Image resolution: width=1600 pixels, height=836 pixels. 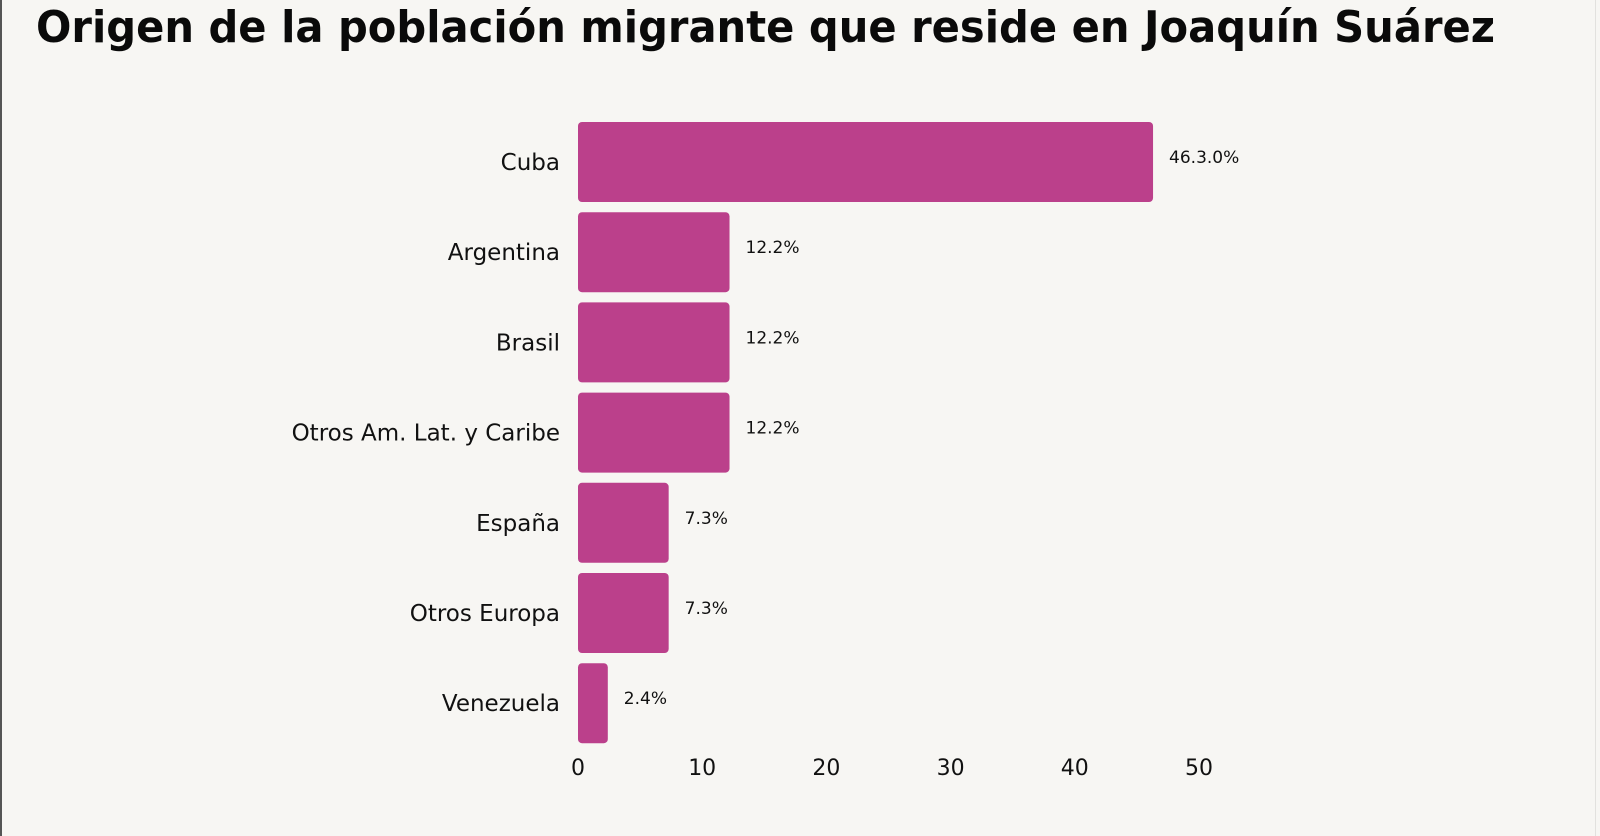 I want to click on x-tick-label: 50, so click(x=1199, y=768).